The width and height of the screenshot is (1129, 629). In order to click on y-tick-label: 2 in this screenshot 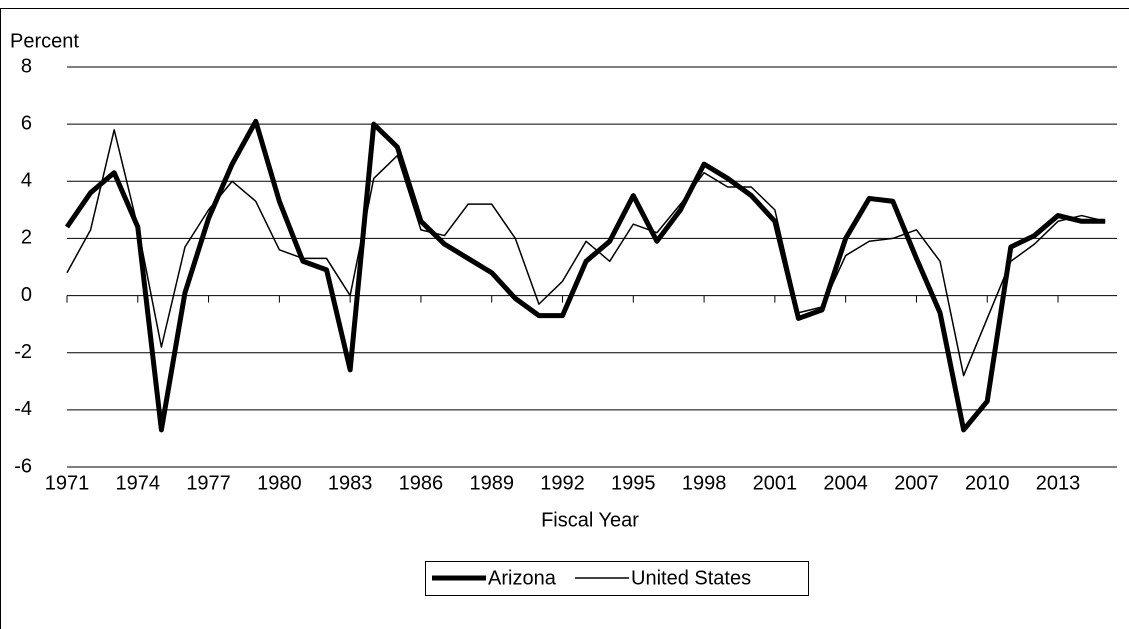, I will do `click(26, 238)`.